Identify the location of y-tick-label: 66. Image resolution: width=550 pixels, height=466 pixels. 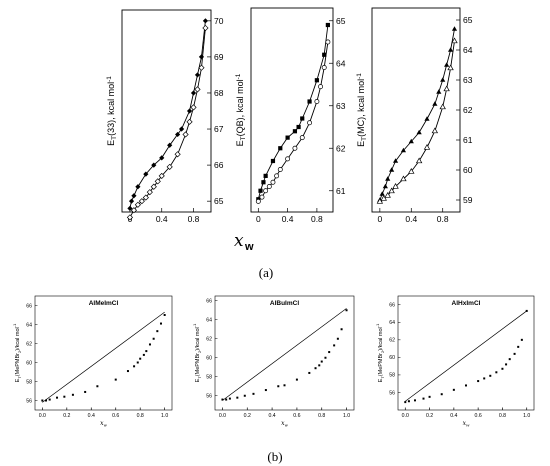
(392, 306).